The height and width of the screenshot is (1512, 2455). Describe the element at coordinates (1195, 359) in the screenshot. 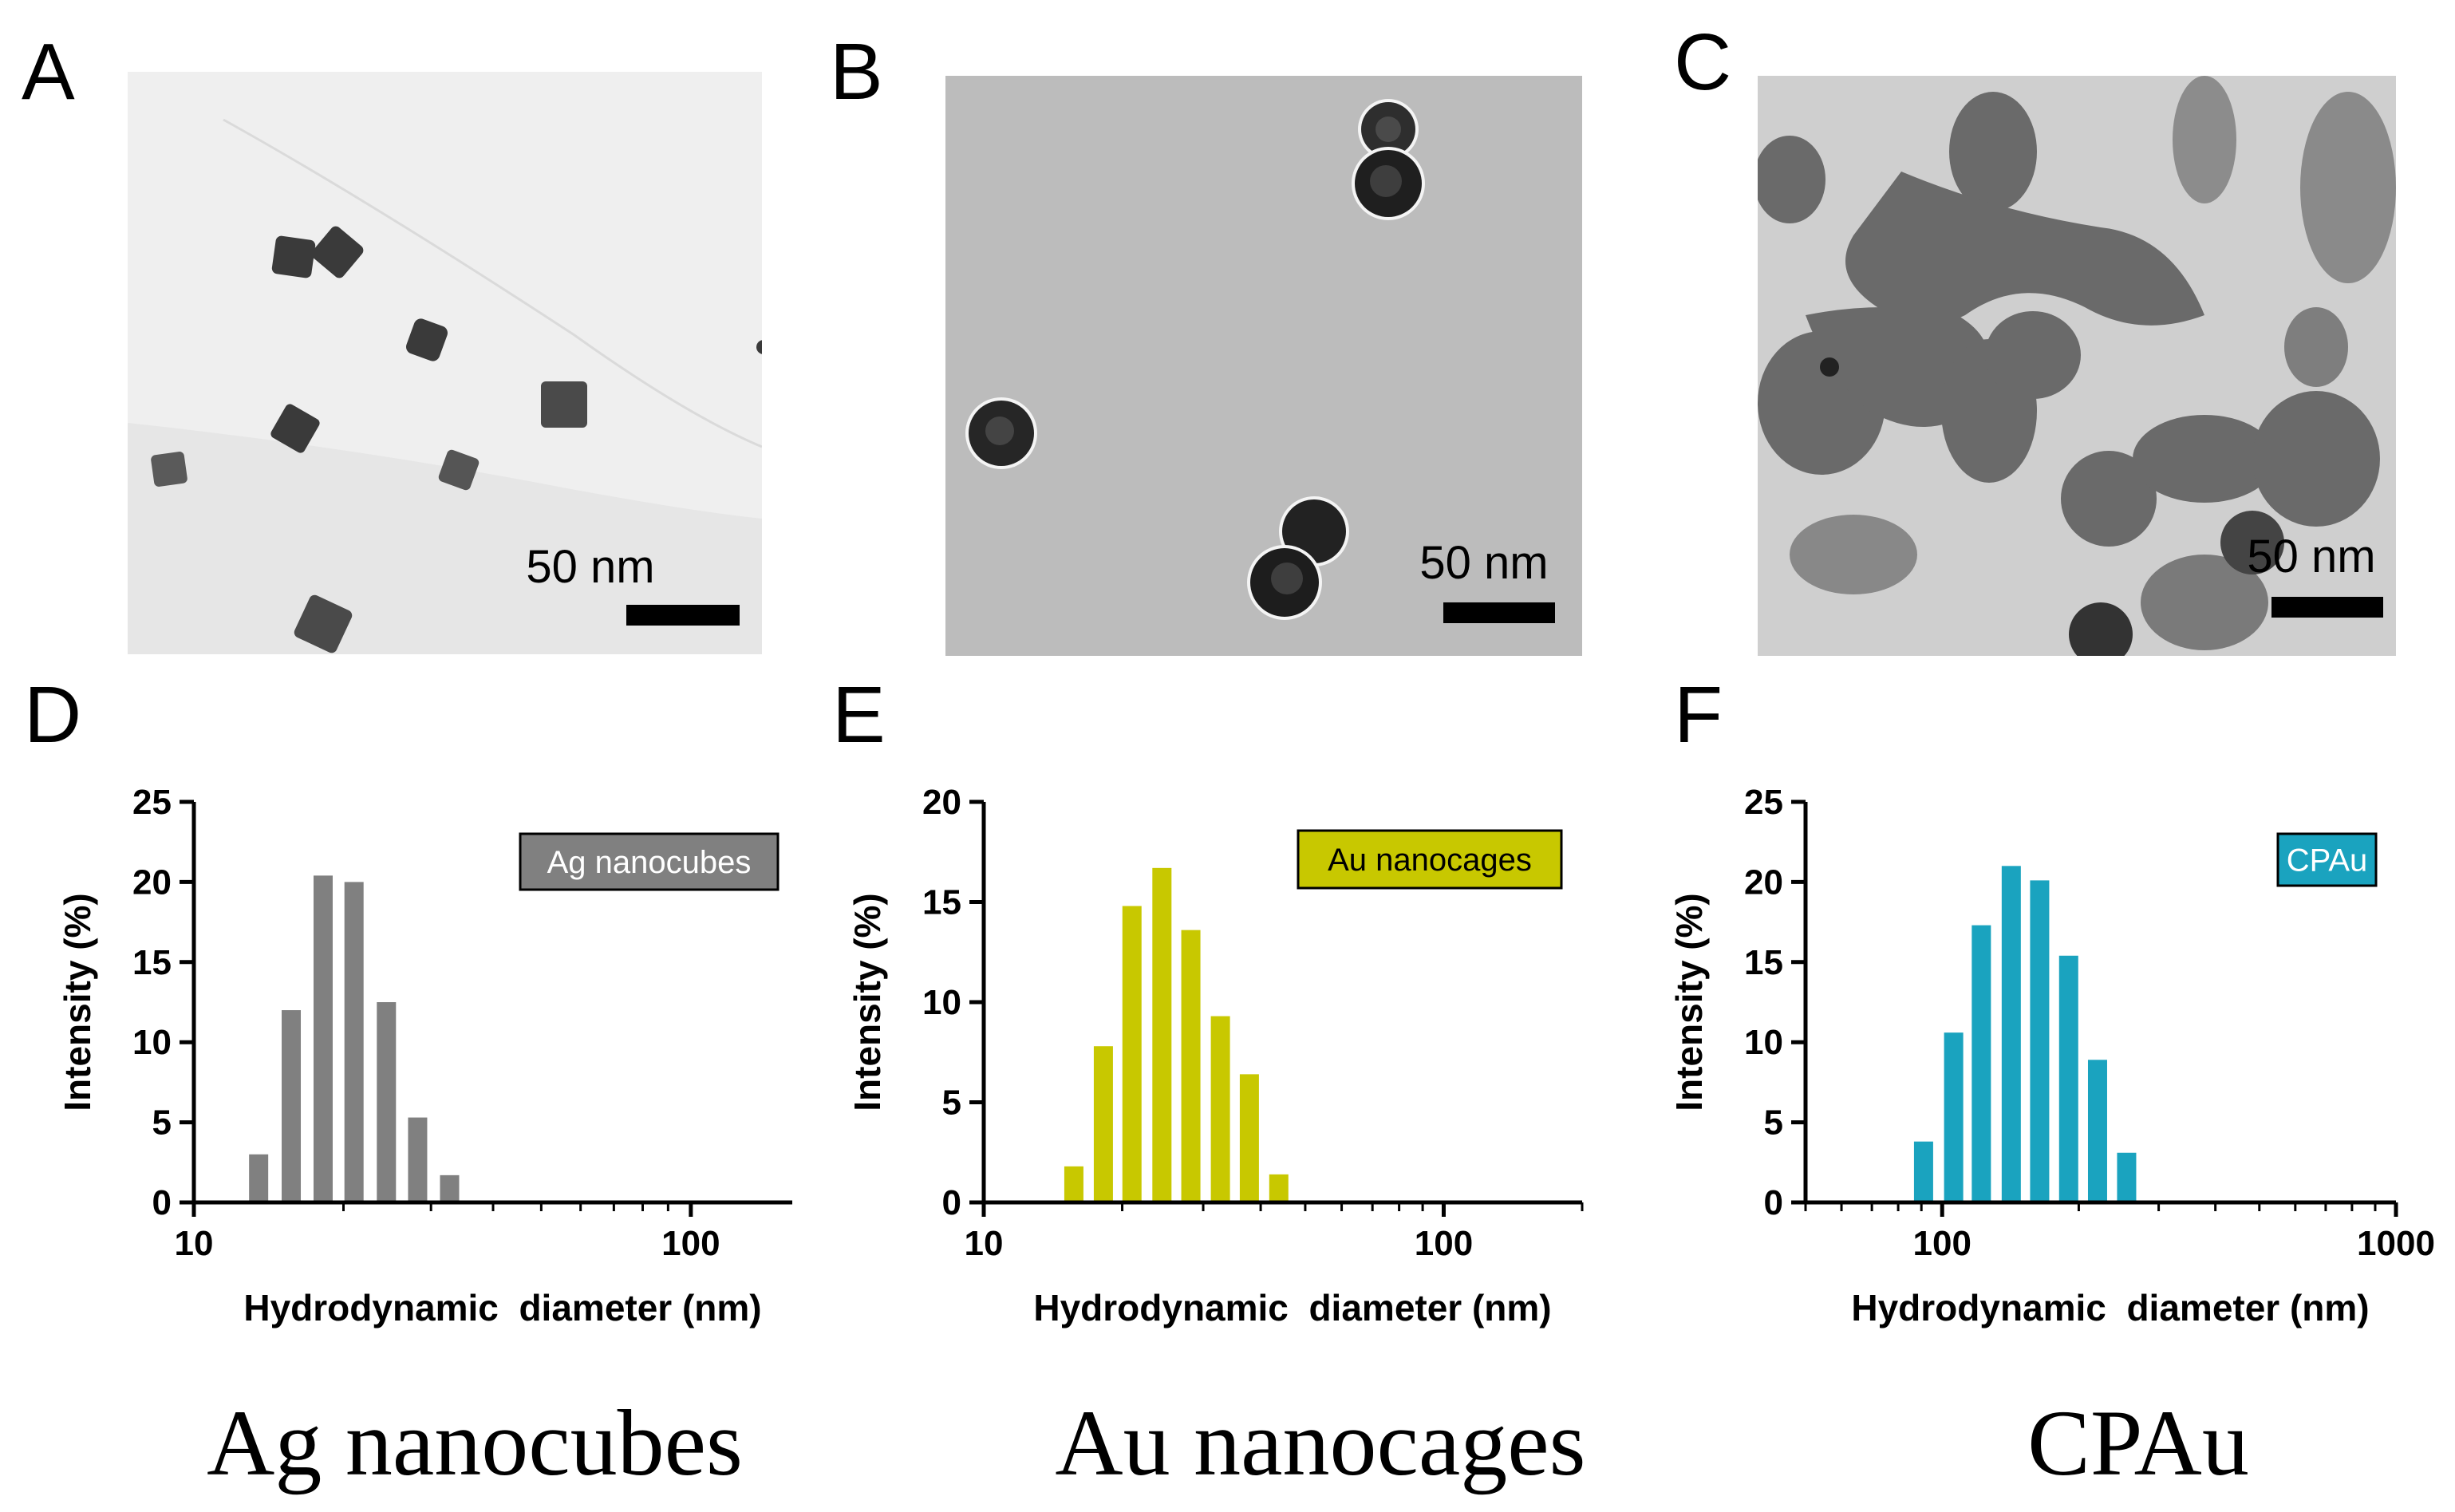

I see `nanocage-particles` at that location.